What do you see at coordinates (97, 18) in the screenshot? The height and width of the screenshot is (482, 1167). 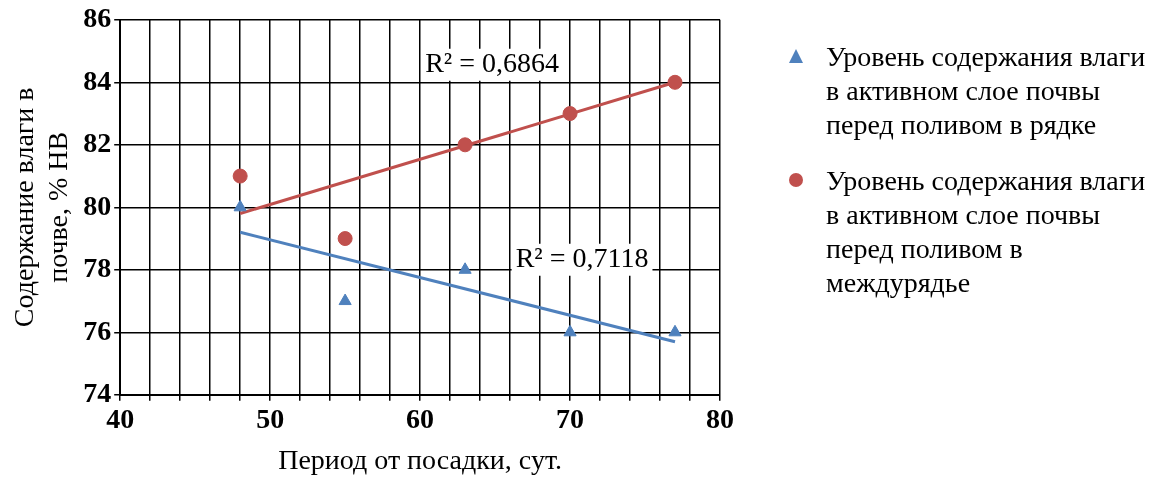 I see `y-tick-label: 86` at bounding box center [97, 18].